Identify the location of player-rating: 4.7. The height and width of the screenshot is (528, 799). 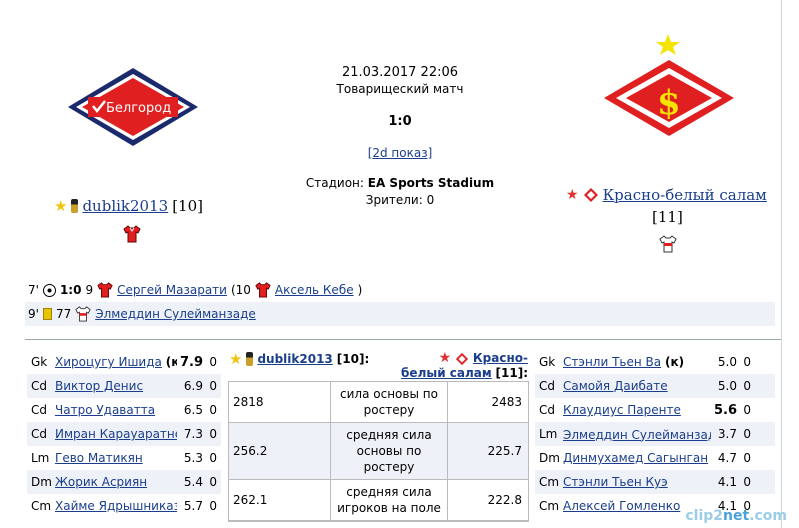
(727, 458).